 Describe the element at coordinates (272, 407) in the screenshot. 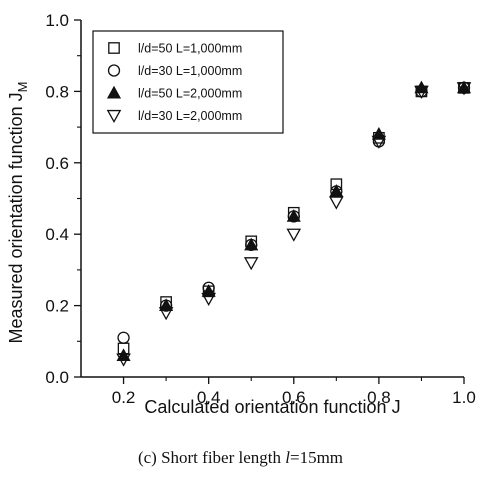

I see `x-axis-title: Calculated orientation function J` at that location.